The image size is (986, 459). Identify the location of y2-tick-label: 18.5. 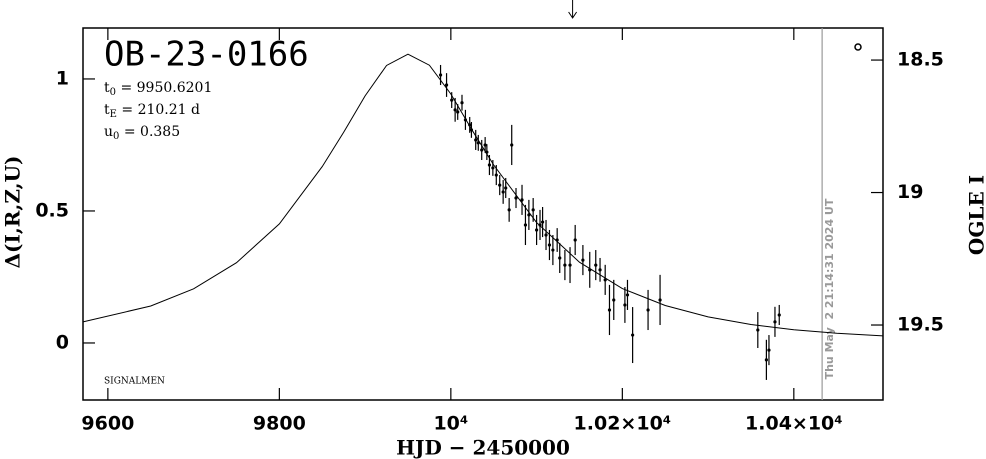
(920, 60).